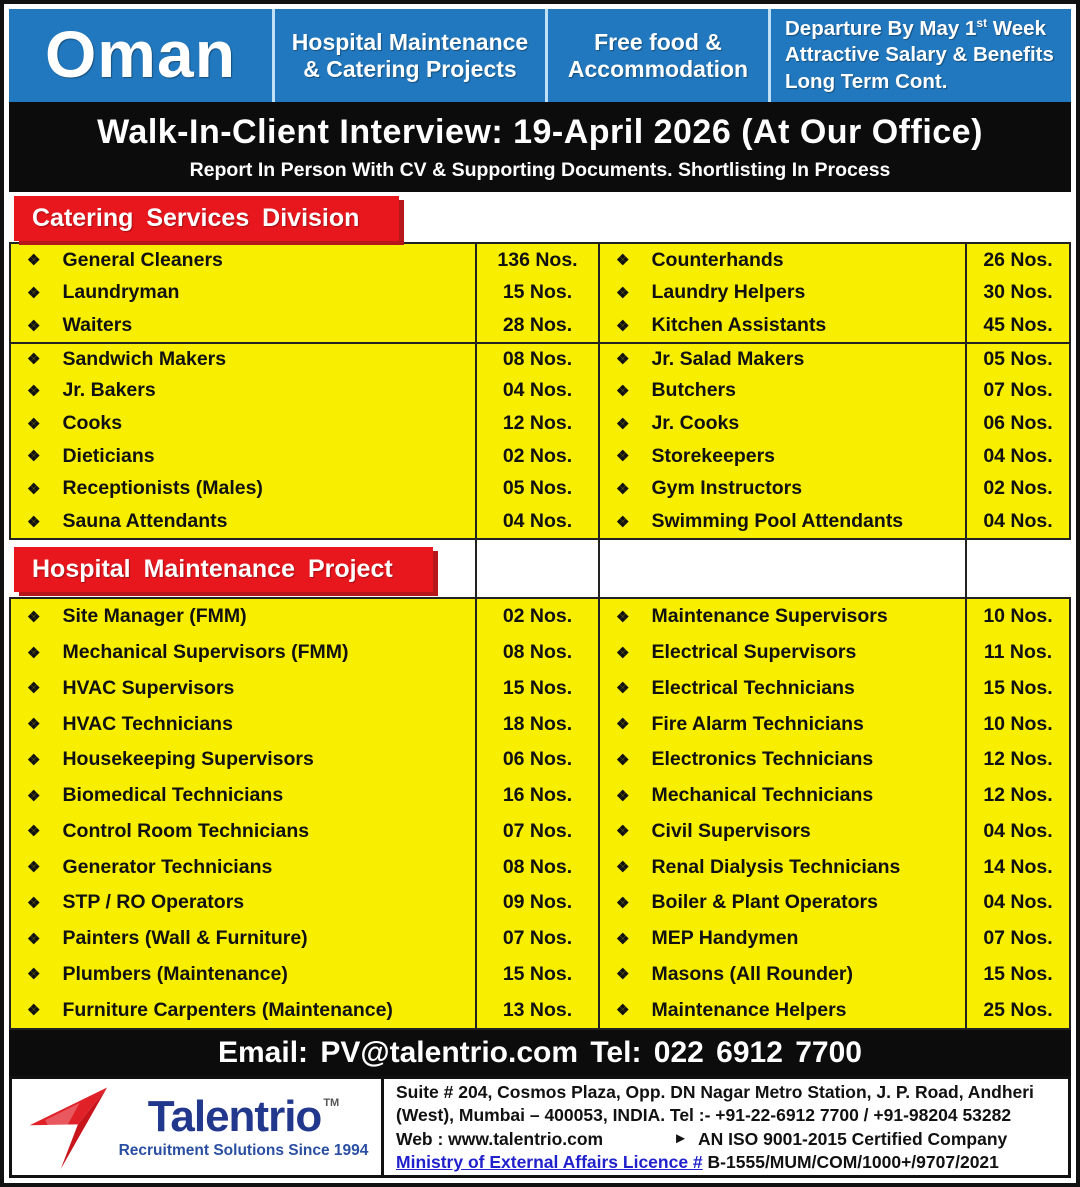 Image resolution: width=1080 pixels, height=1187 pixels. I want to click on catering-section-band: Catering Services Division, so click(540, 217).